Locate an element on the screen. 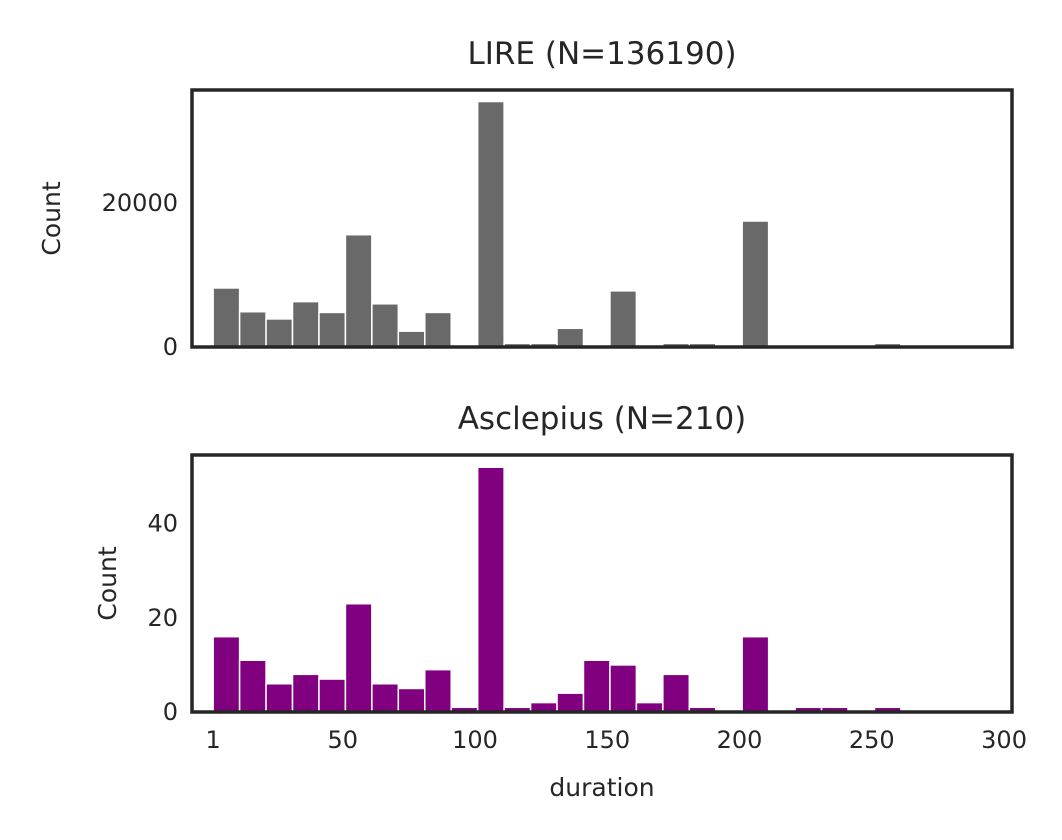 This screenshot has width=1062, height=840. y-tick-label: 20000 is located at coordinates (140, 203).